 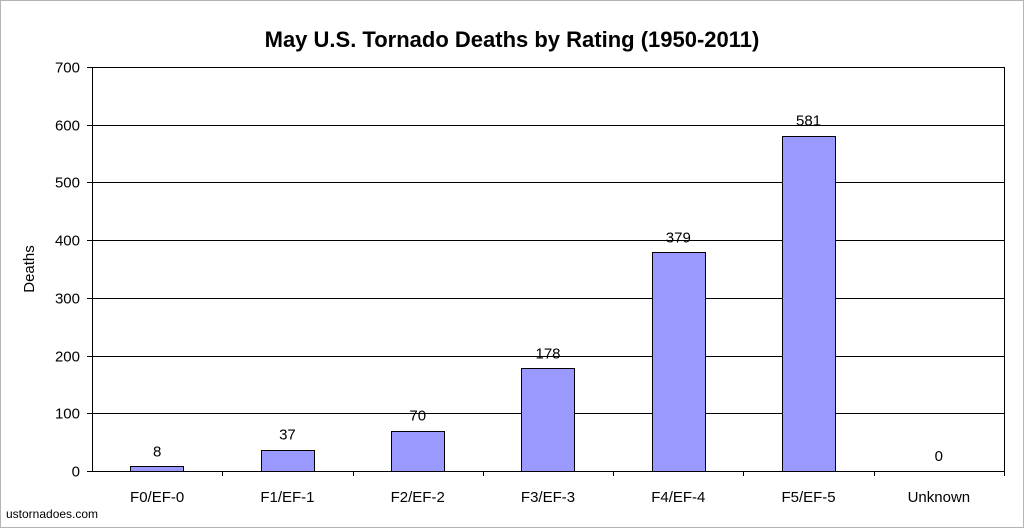 I want to click on y-tick-label: 300, so click(x=67, y=299).